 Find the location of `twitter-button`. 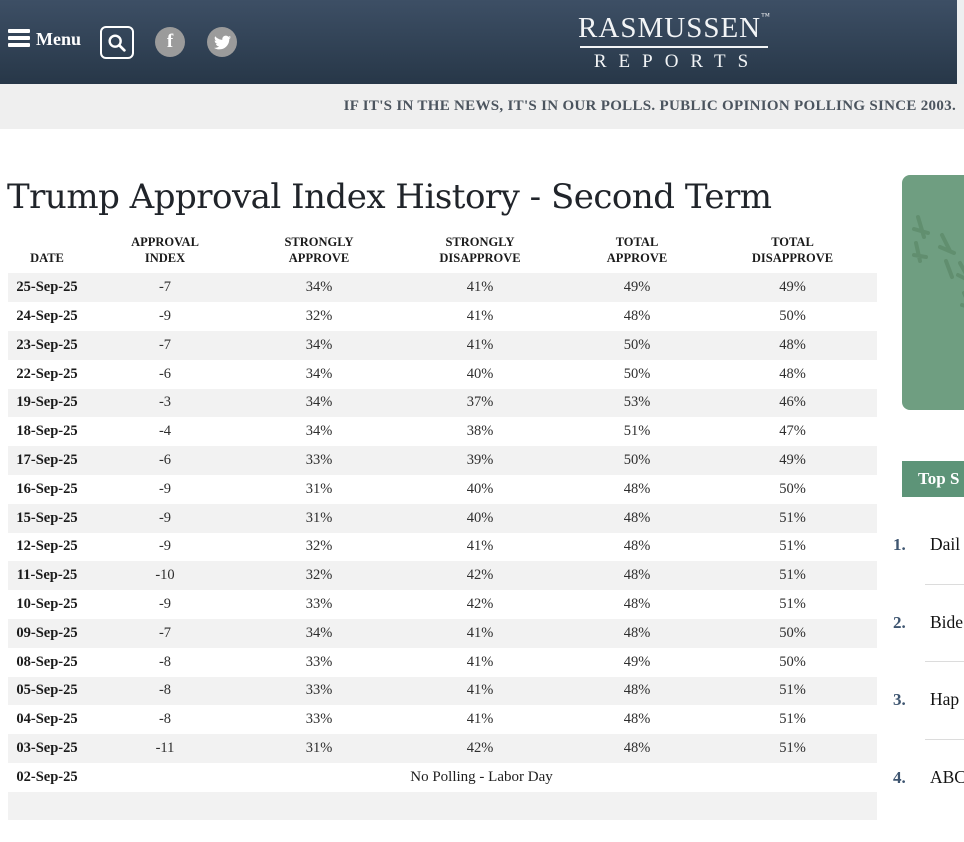

twitter-button is located at coordinates (222, 42).